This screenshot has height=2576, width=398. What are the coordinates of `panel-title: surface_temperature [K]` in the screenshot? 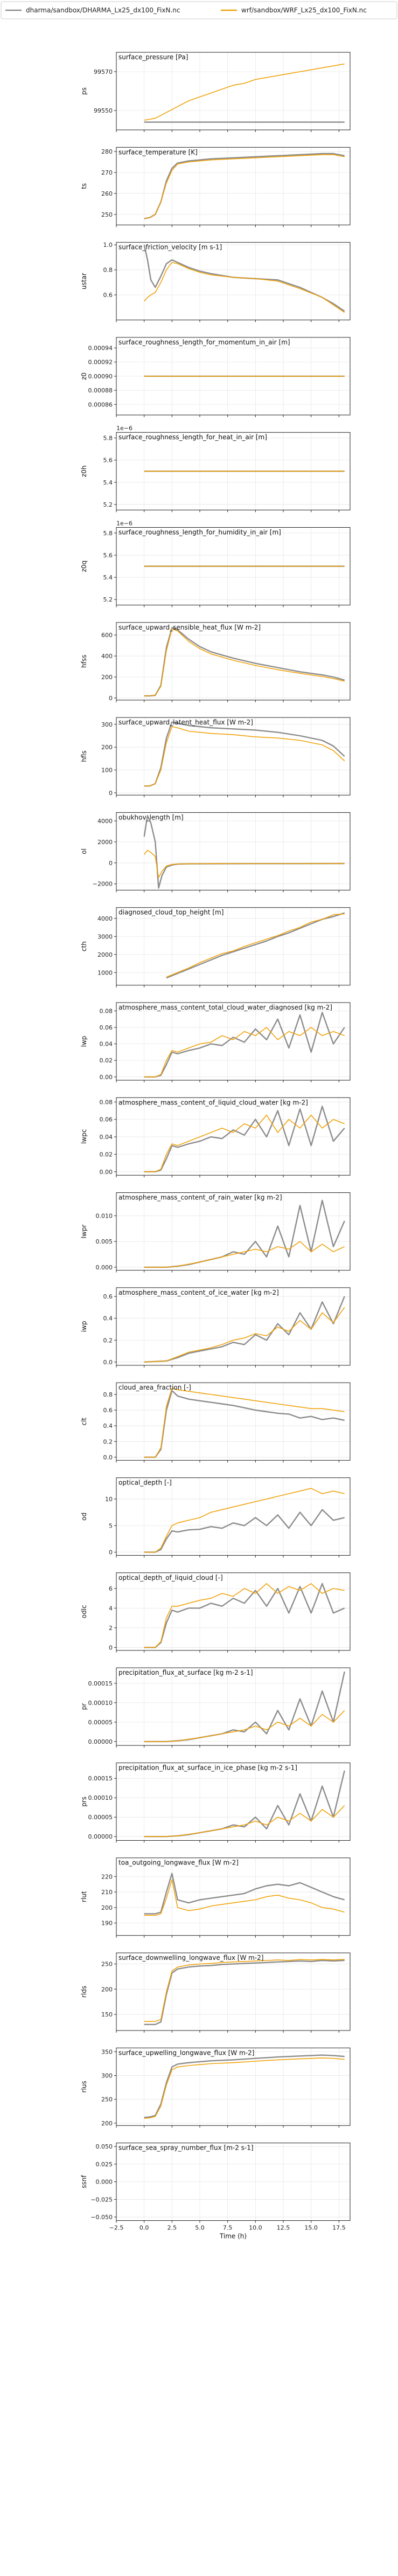 It's located at (158, 152).